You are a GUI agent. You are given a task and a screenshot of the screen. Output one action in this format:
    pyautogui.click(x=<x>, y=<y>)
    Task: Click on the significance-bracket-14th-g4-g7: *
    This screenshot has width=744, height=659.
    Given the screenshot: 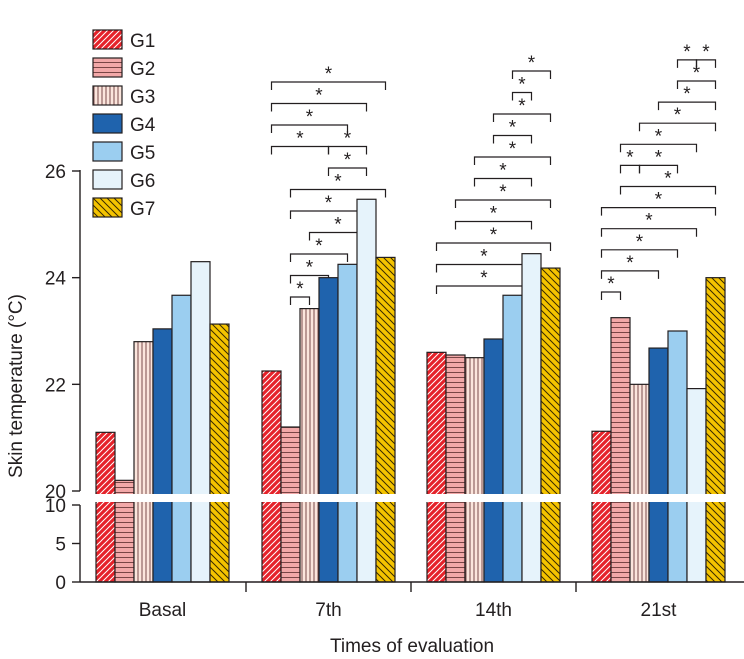 What is the action you would take?
    pyautogui.click(x=522, y=109)
    